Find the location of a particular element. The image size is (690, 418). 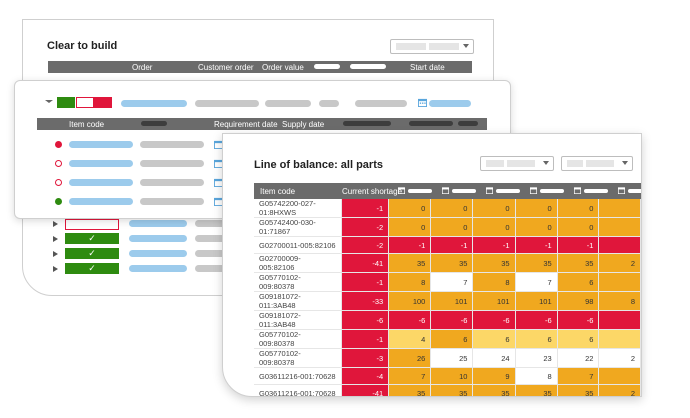

period-cell: 22 is located at coordinates (578, 358).